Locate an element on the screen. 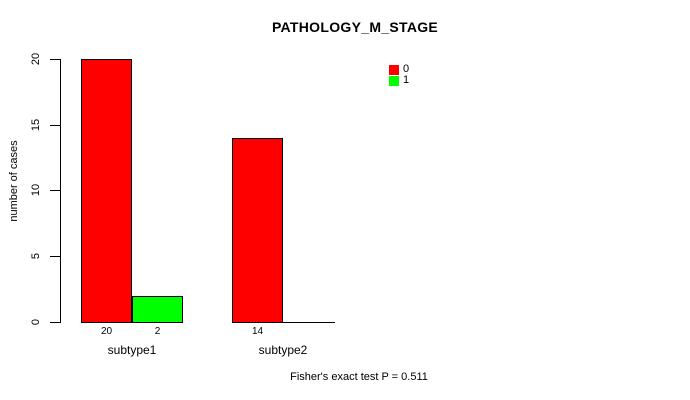  x-axis-category-label: subtype1 is located at coordinates (132, 350).